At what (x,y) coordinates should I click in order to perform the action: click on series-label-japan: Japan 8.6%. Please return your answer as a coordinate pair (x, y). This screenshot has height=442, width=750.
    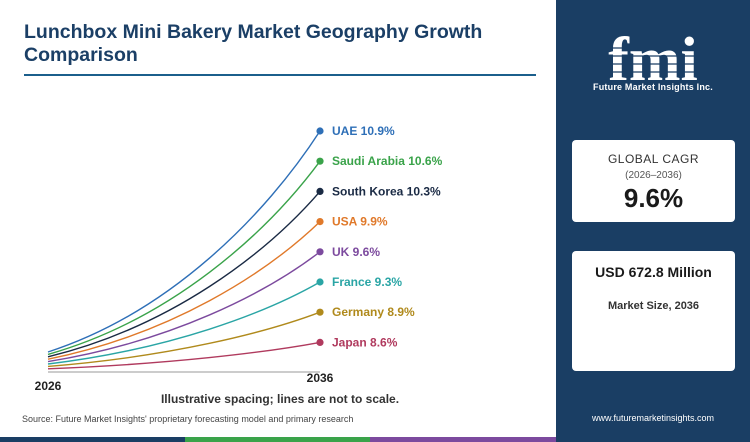
    Looking at the image, I should click on (365, 342).